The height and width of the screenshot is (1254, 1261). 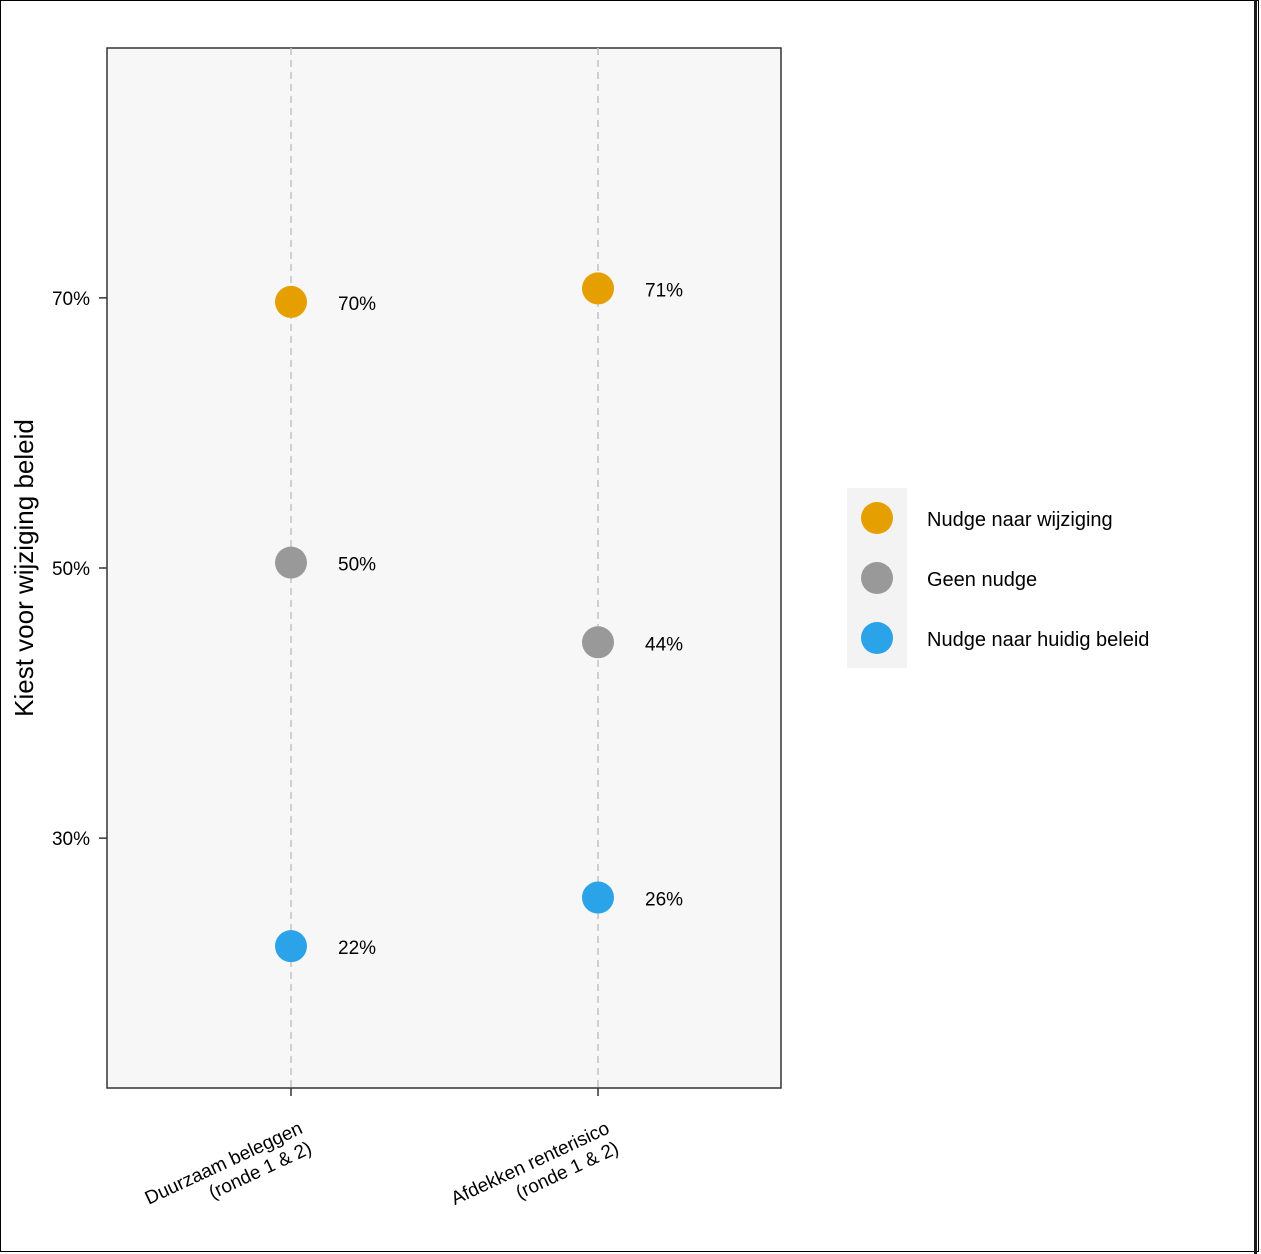 I want to click on data-labels: 70% 71% 50% 44% 22% 26%, so click(x=510, y=619).